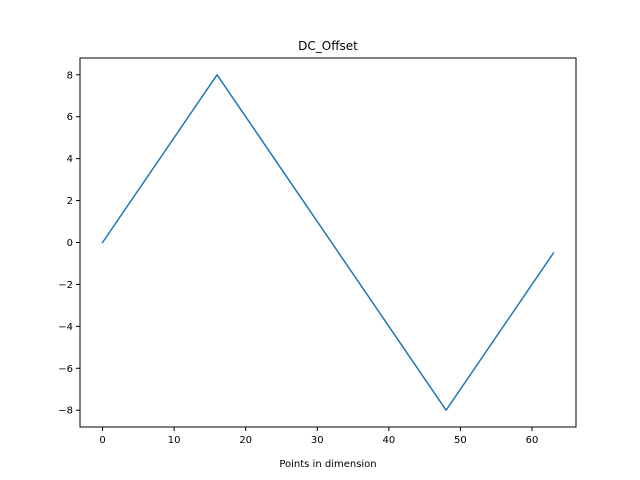  I want to click on x-tick-label: 30, so click(317, 440).